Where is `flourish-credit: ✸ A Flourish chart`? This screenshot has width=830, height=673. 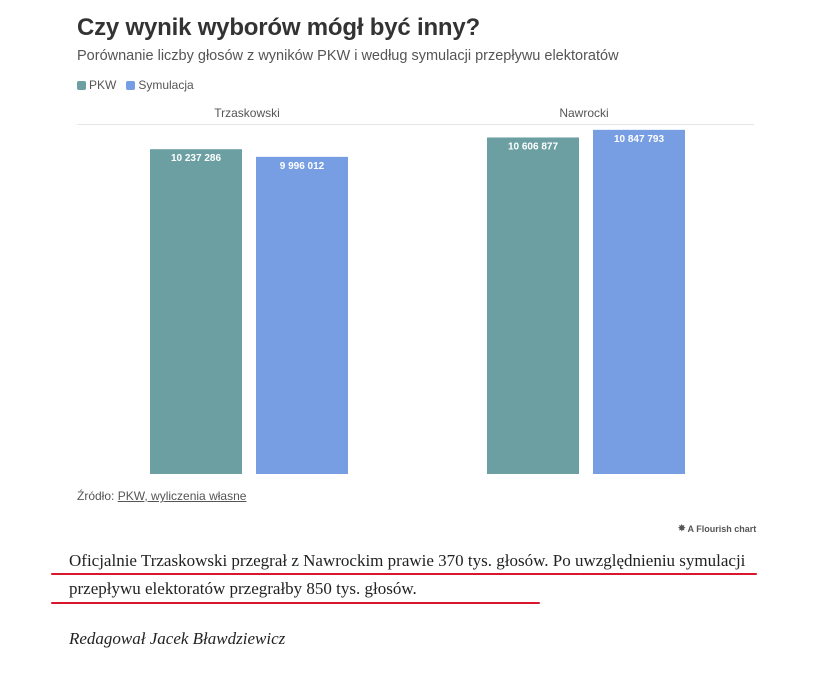 flourish-credit: ✸ A Flourish chart is located at coordinates (717, 528).